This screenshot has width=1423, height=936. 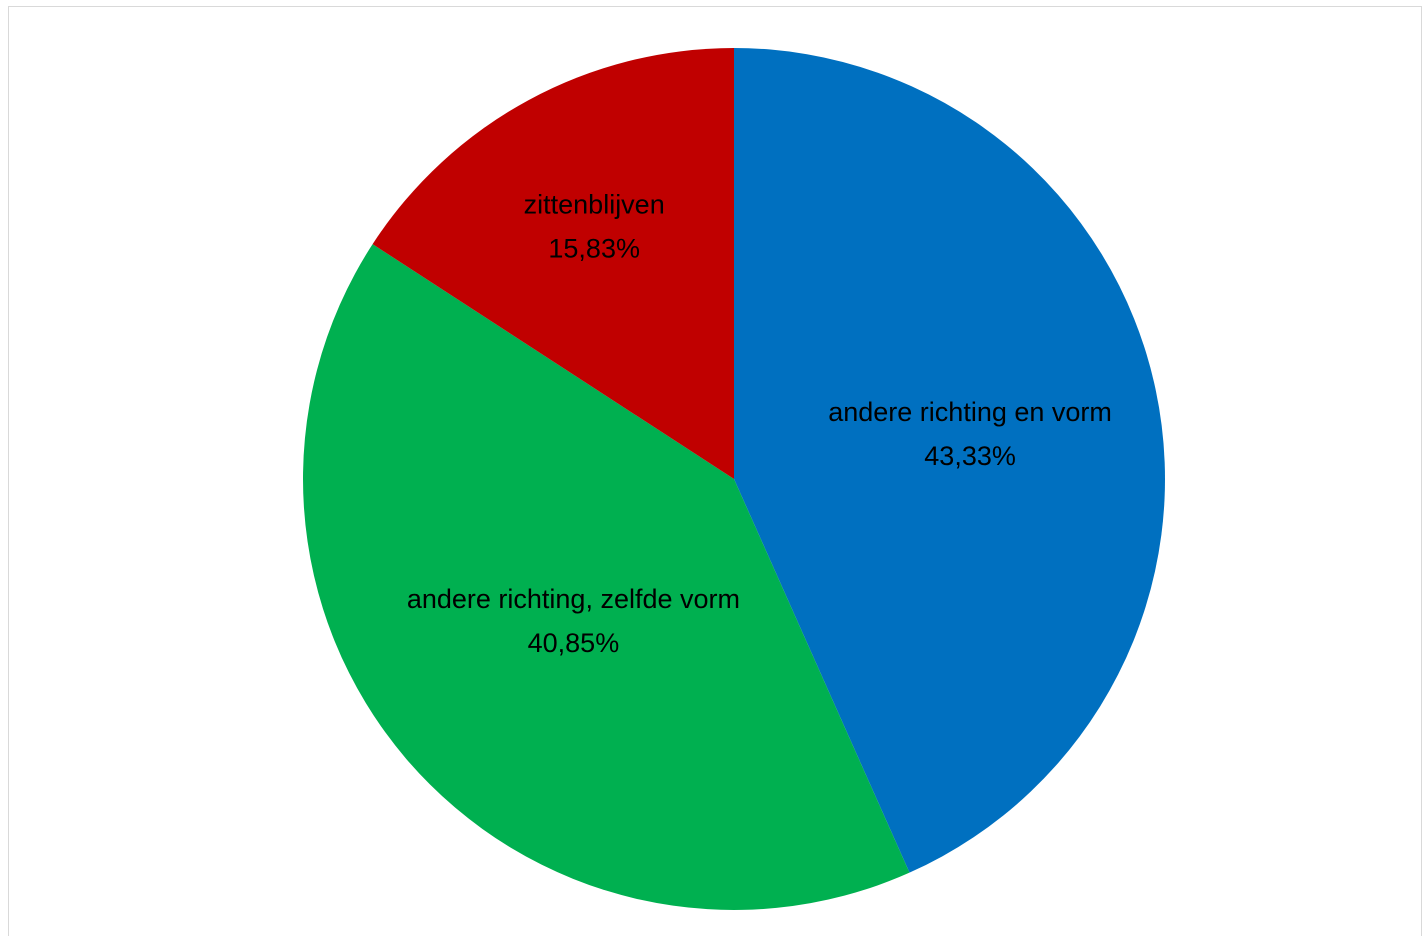 I want to click on slice-value-label: 40,85%, so click(x=574, y=643).